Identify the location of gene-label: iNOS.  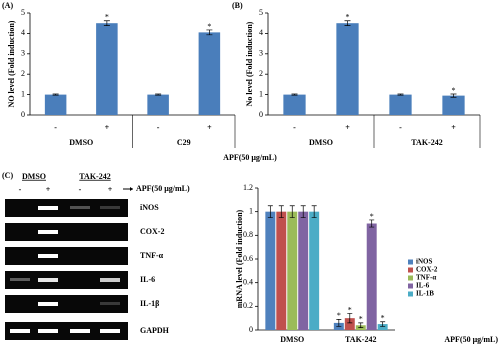
(149, 207).